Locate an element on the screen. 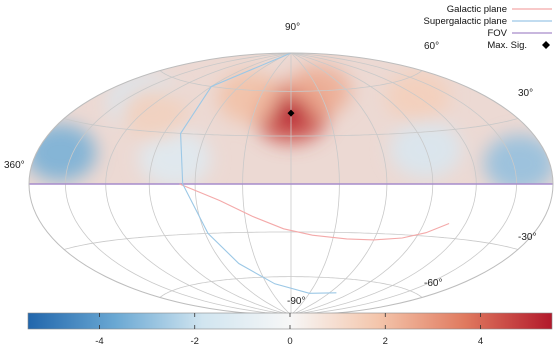  label-lat-neg90: -90° is located at coordinates (296, 301).